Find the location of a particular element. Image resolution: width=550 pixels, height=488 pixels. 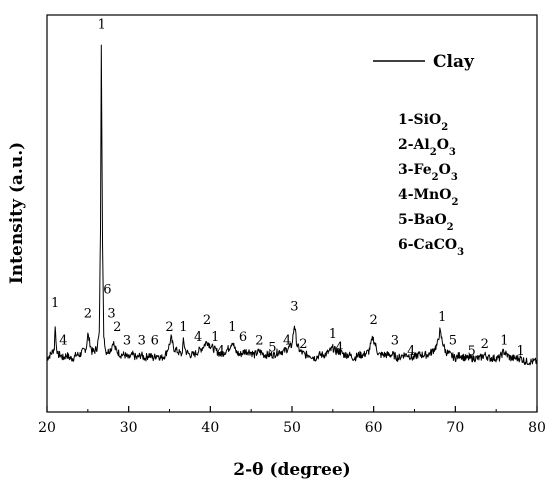

component-label: 2-Al2O3 is located at coordinates (427, 147).